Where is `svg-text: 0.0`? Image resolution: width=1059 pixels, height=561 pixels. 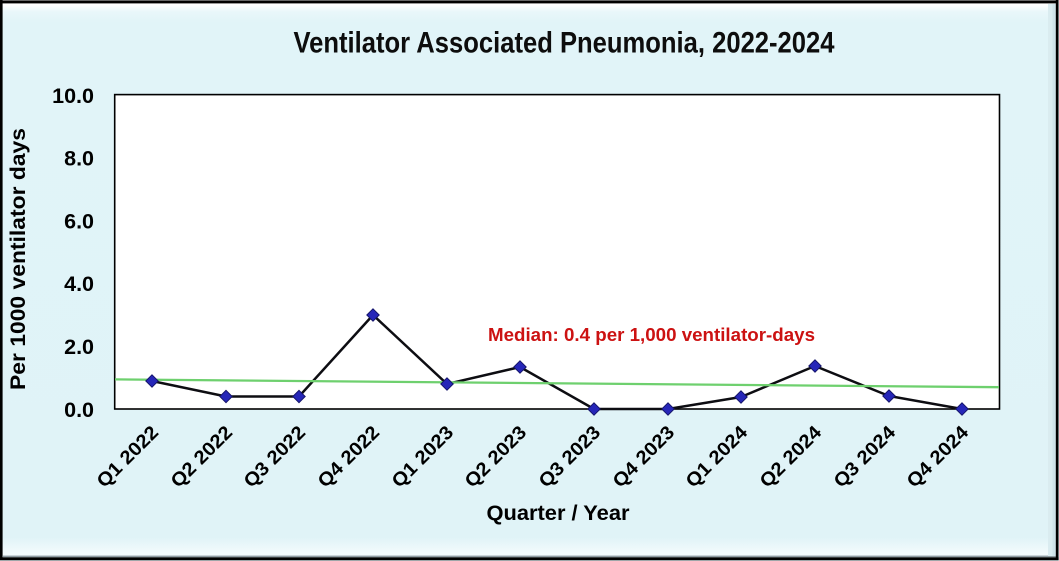
svg-text: 0.0 is located at coordinates (79, 410).